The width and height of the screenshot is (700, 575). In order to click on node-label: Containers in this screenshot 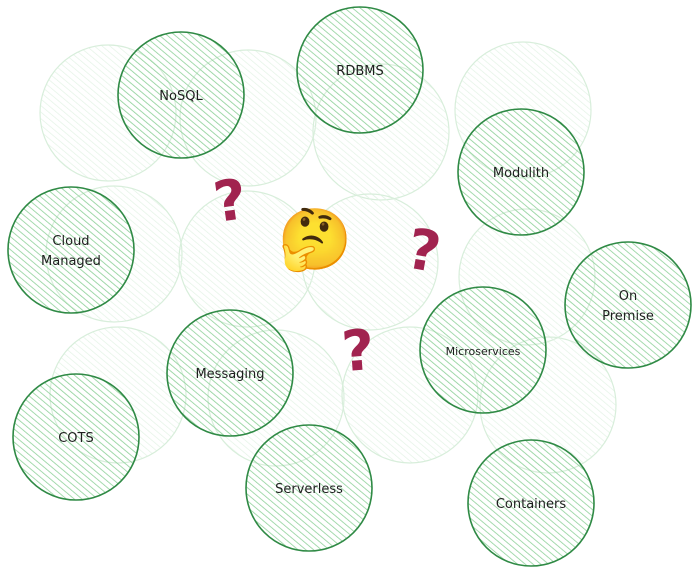, I will do `click(531, 504)`.